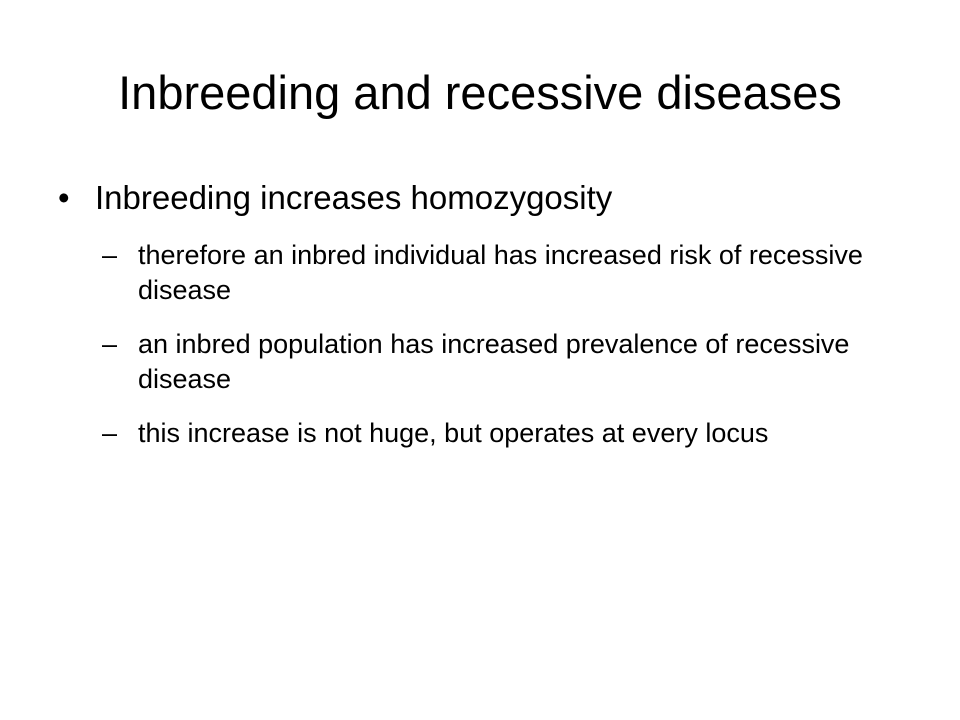  I want to click on bullet-text: Inbreeding increases homozygosity, so click(354, 197).